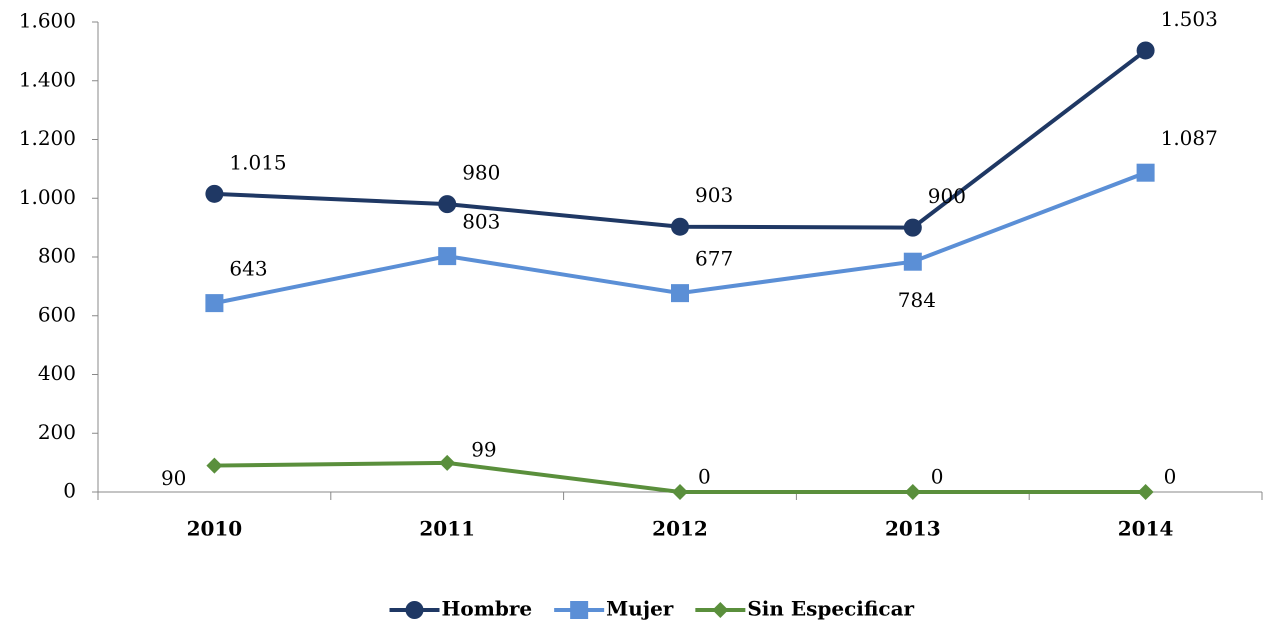  What do you see at coordinates (57, 432) in the screenshot?
I see `y-tick-label: 200` at bounding box center [57, 432].